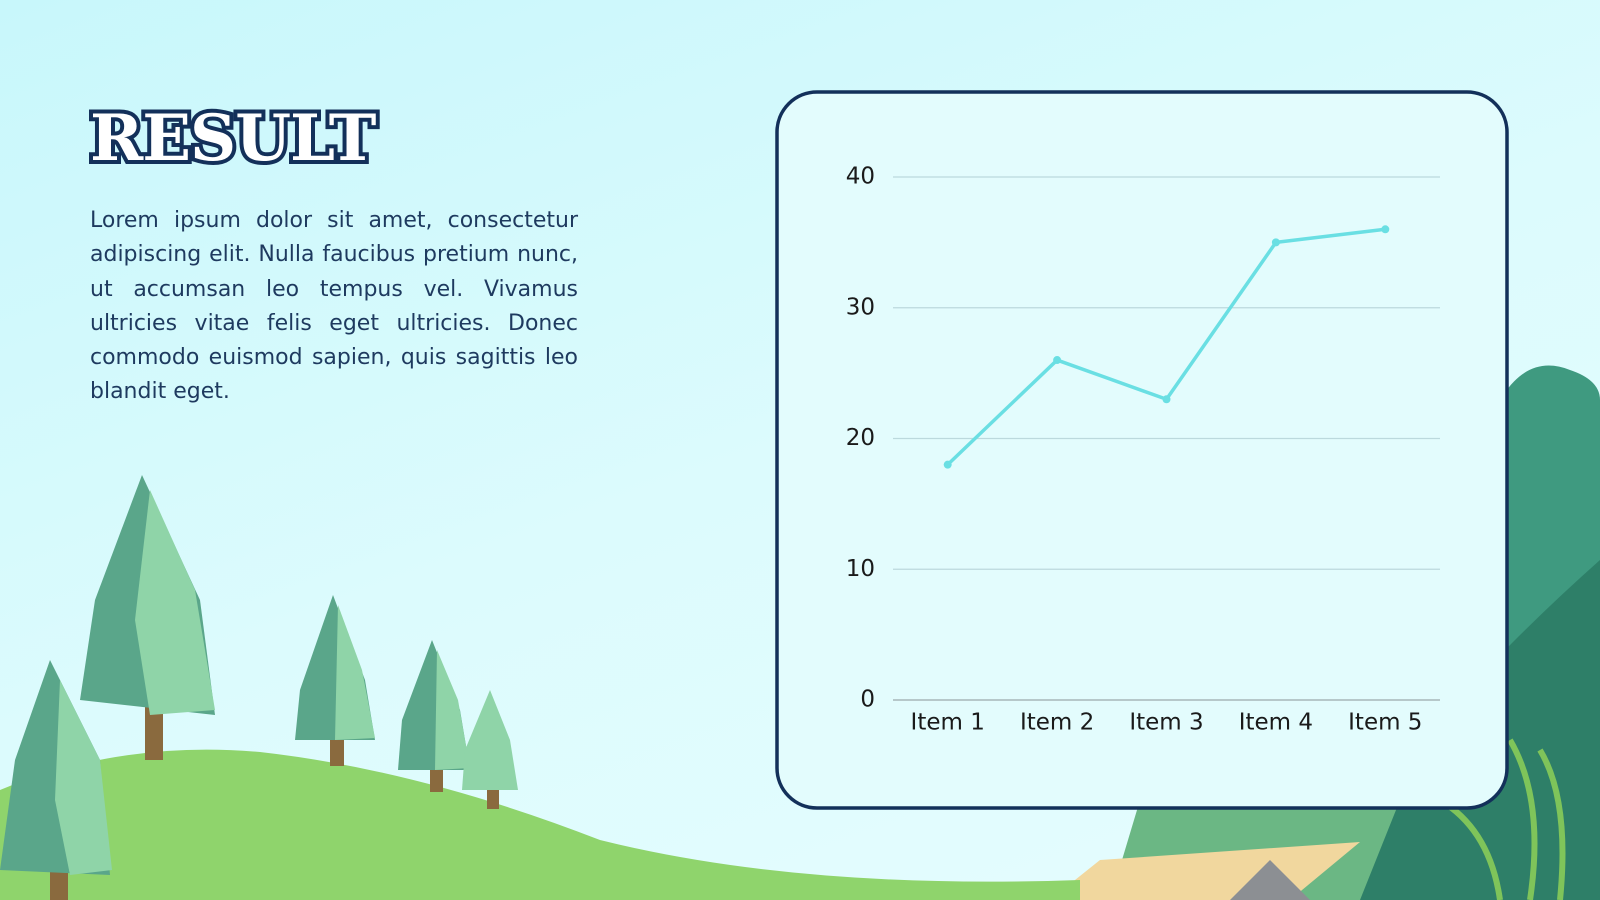 This screenshot has height=900, width=1600. I want to click on y-tick-label: 0, so click(867, 700).